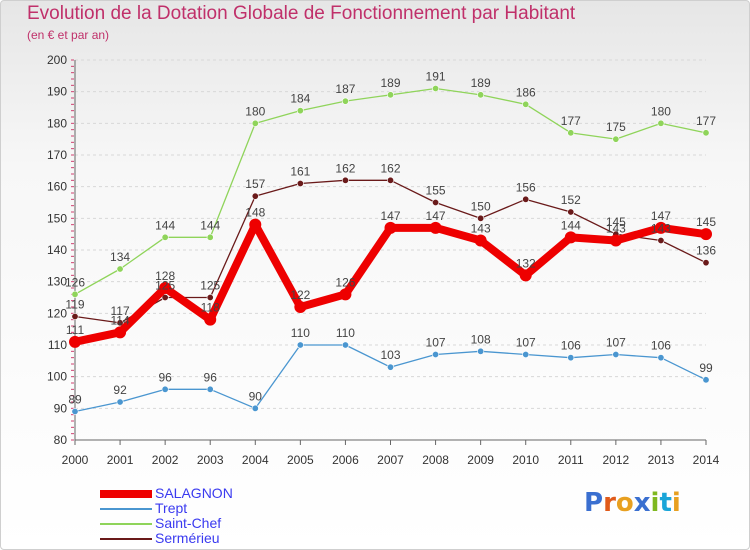  What do you see at coordinates (390, 460) in the screenshot?
I see `x-tick-label: 2007` at bounding box center [390, 460].